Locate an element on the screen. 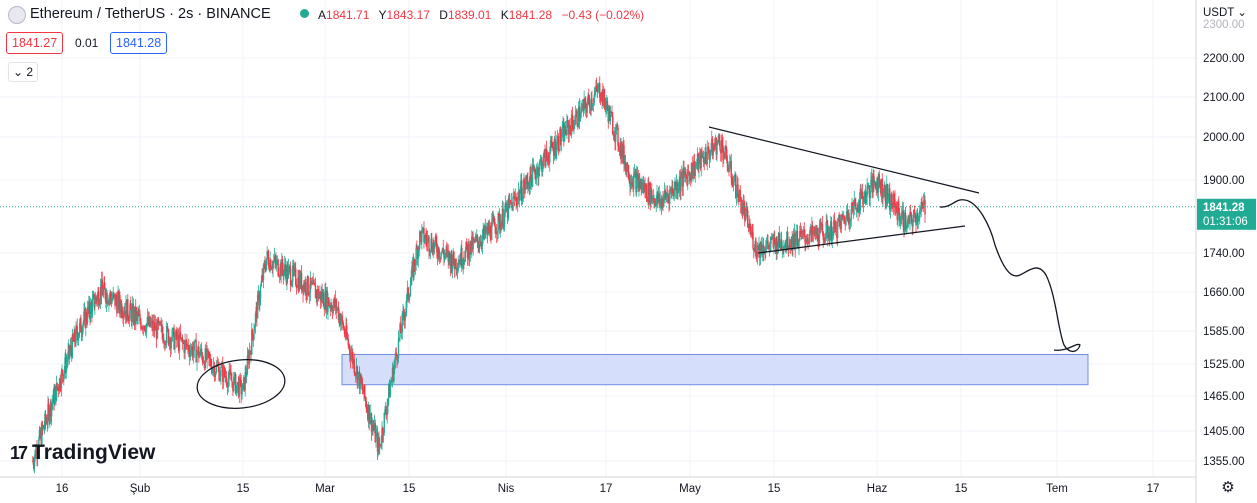 This screenshot has height=503, width=1257. time-tick-label: 16 is located at coordinates (62, 489).